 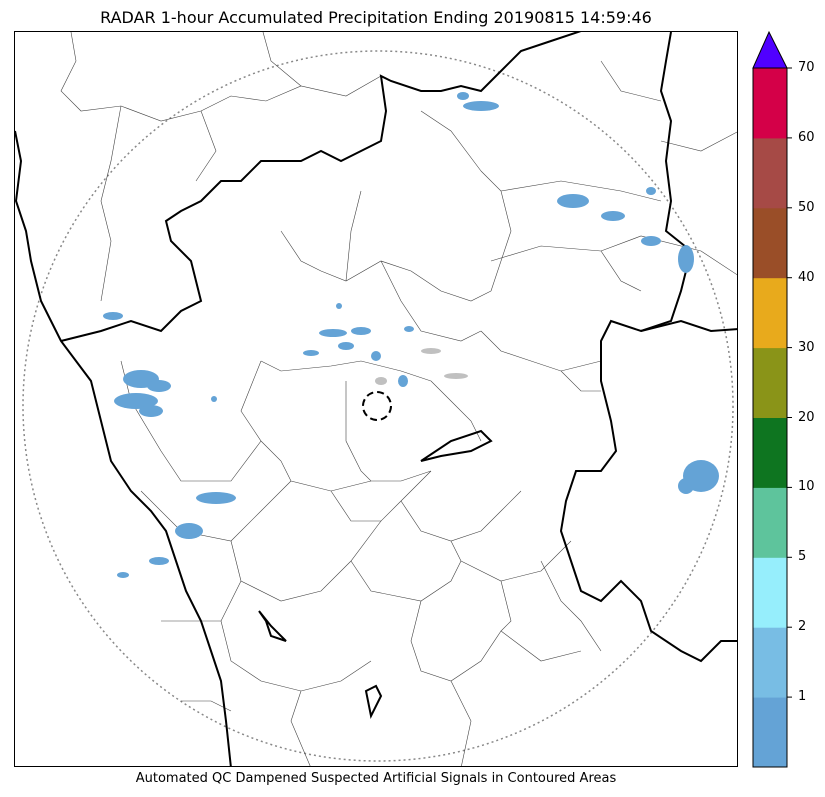 I want to click on suppressed-signals, so click(x=421, y=366).